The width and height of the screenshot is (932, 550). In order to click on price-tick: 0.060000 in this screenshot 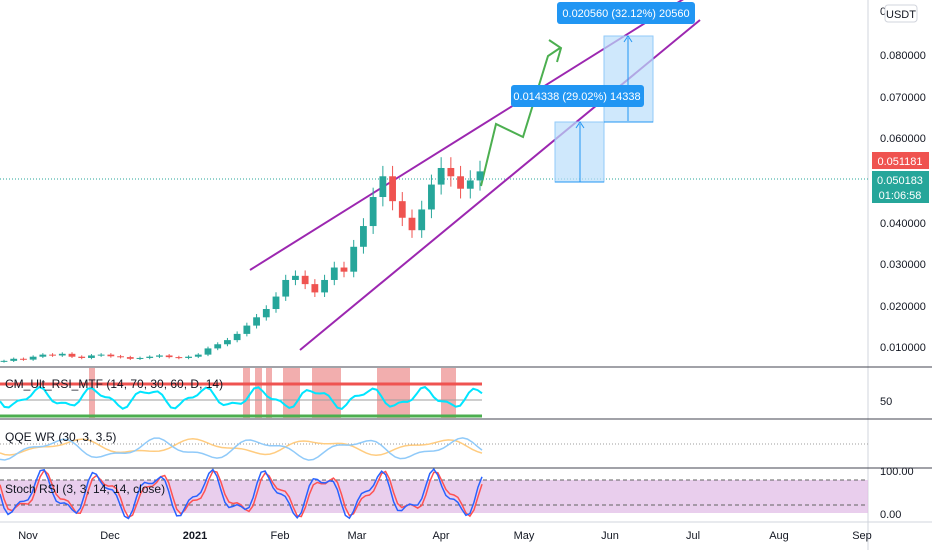, I will do `click(903, 139)`.